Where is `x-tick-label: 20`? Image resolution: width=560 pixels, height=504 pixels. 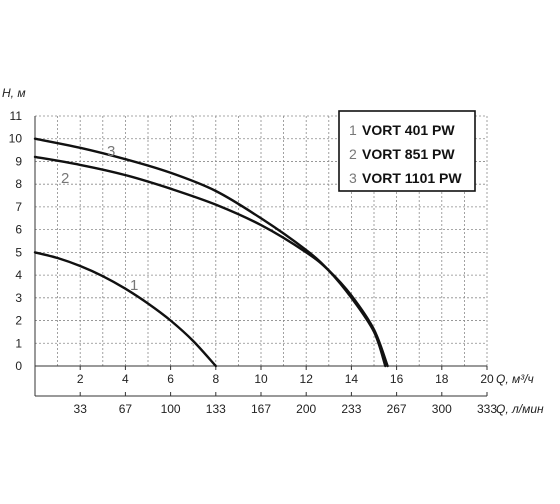
x-tick-label: 20 is located at coordinates (487, 379).